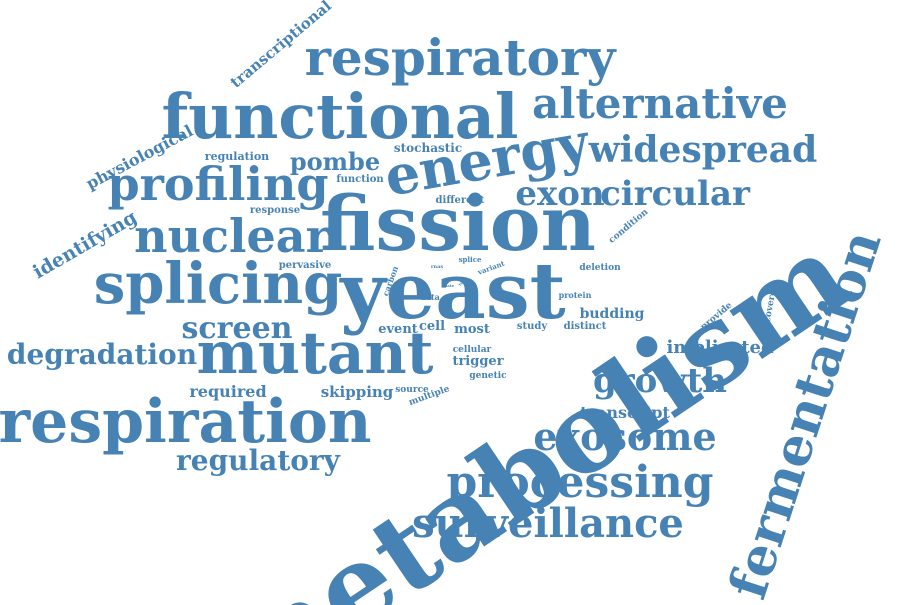  What do you see at coordinates (451, 291) in the screenshot?
I see `word-yeast: yeast` at bounding box center [451, 291].